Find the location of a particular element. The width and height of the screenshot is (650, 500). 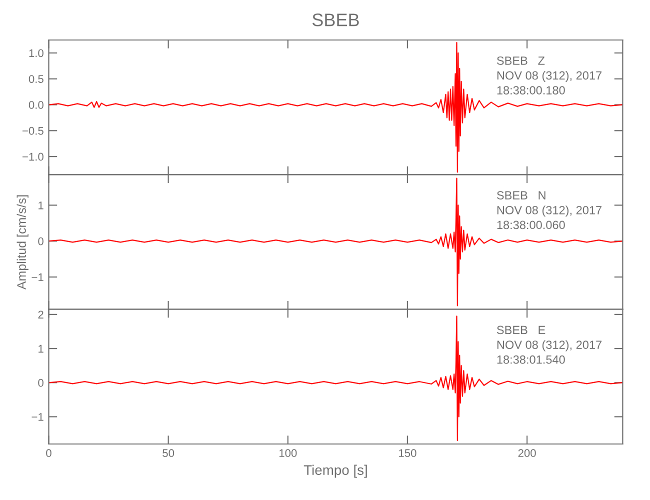

y-tick-label: −0.5 is located at coordinates (33, 130).